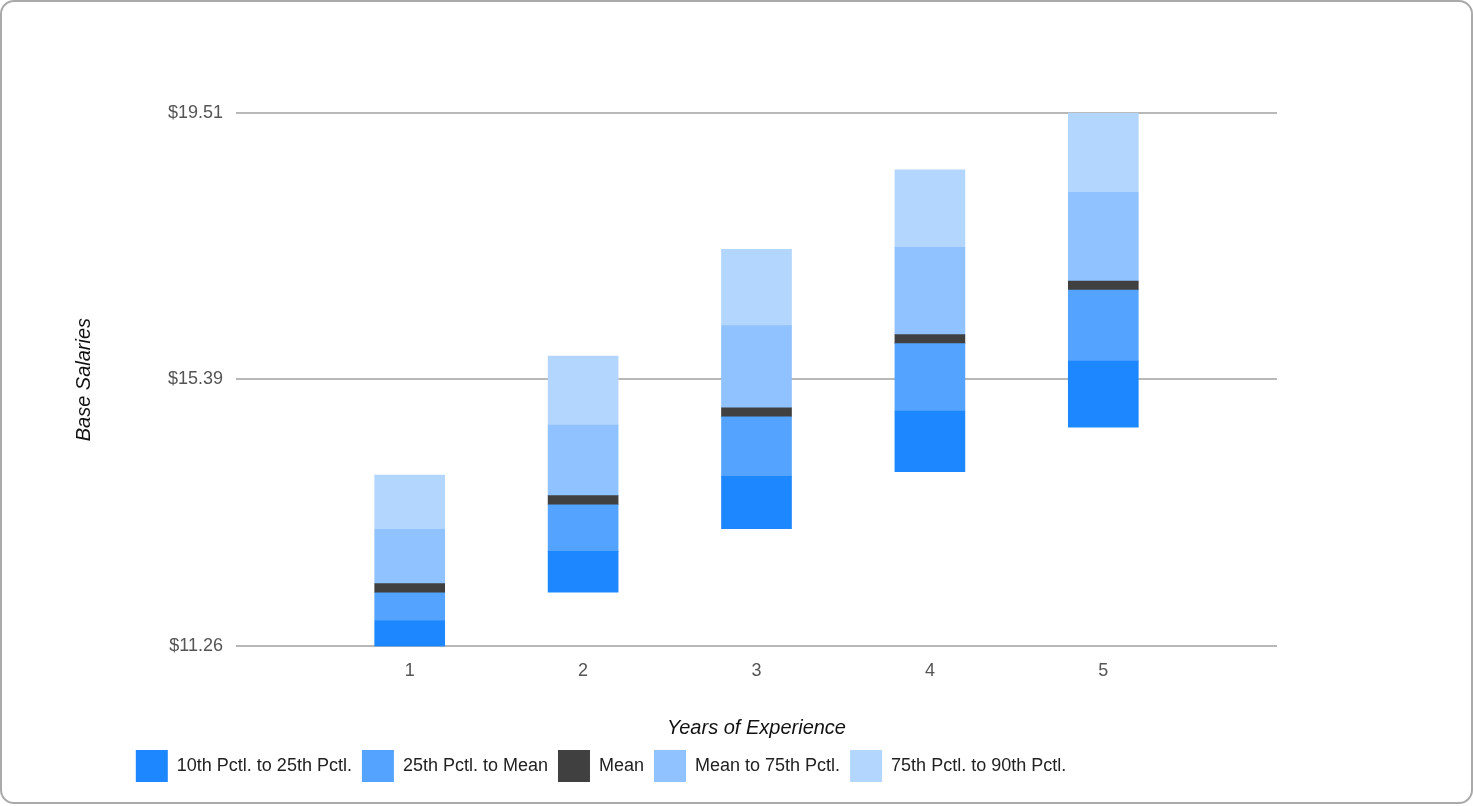 This screenshot has width=1473, height=806. I want to click on legend-label: 25th Pctl. to Mean, so click(475, 764).